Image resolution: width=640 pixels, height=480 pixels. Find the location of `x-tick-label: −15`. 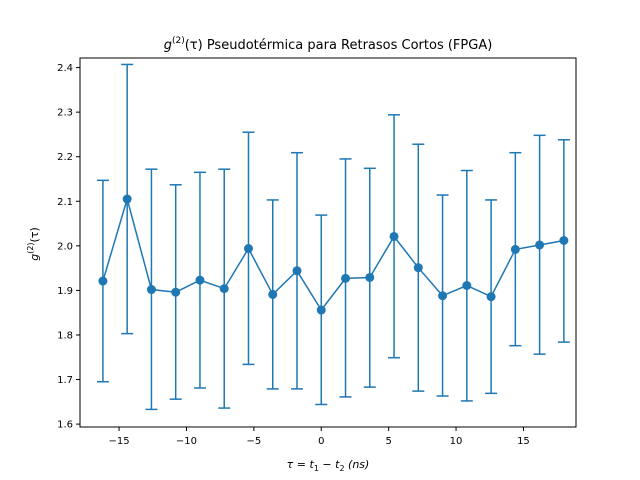

x-tick-label: −15 is located at coordinates (119, 441).